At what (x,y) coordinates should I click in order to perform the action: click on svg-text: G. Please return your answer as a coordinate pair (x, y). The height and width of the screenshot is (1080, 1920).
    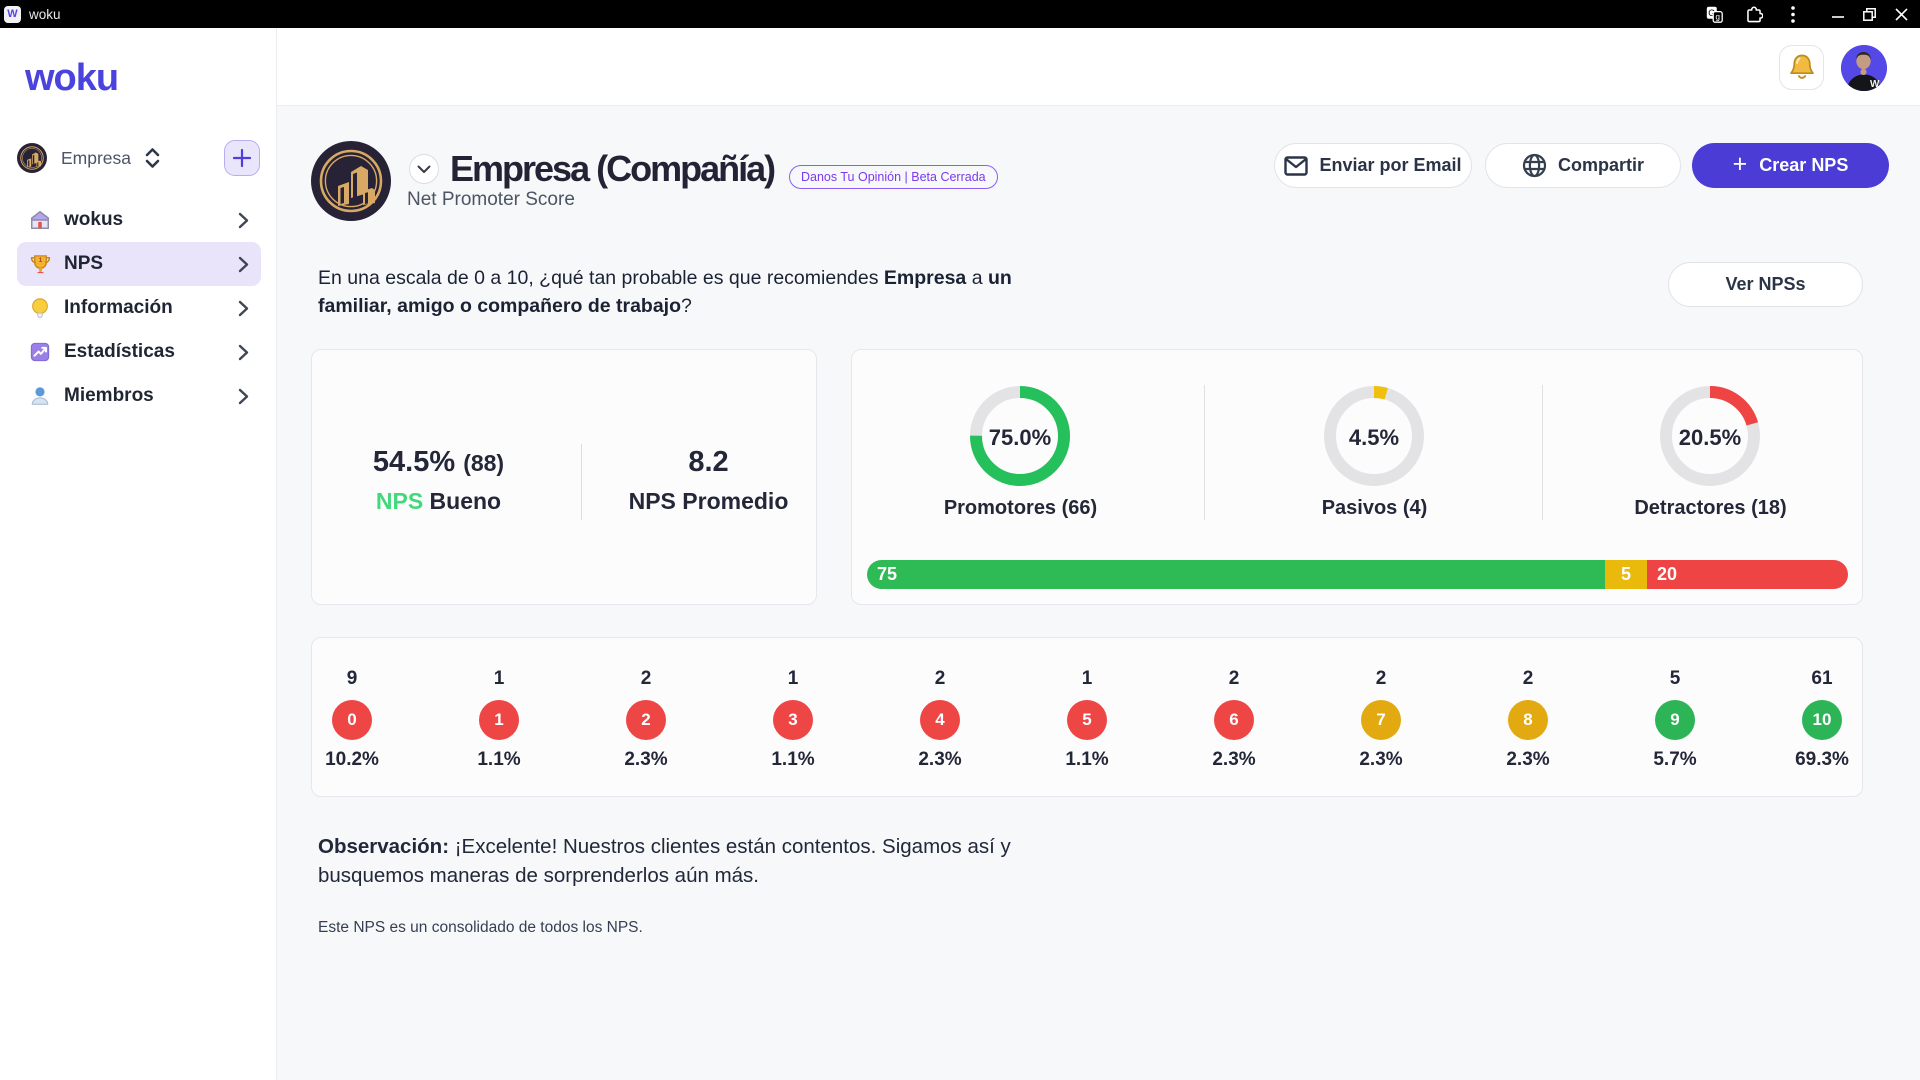
    Looking at the image, I should click on (1711, 12).